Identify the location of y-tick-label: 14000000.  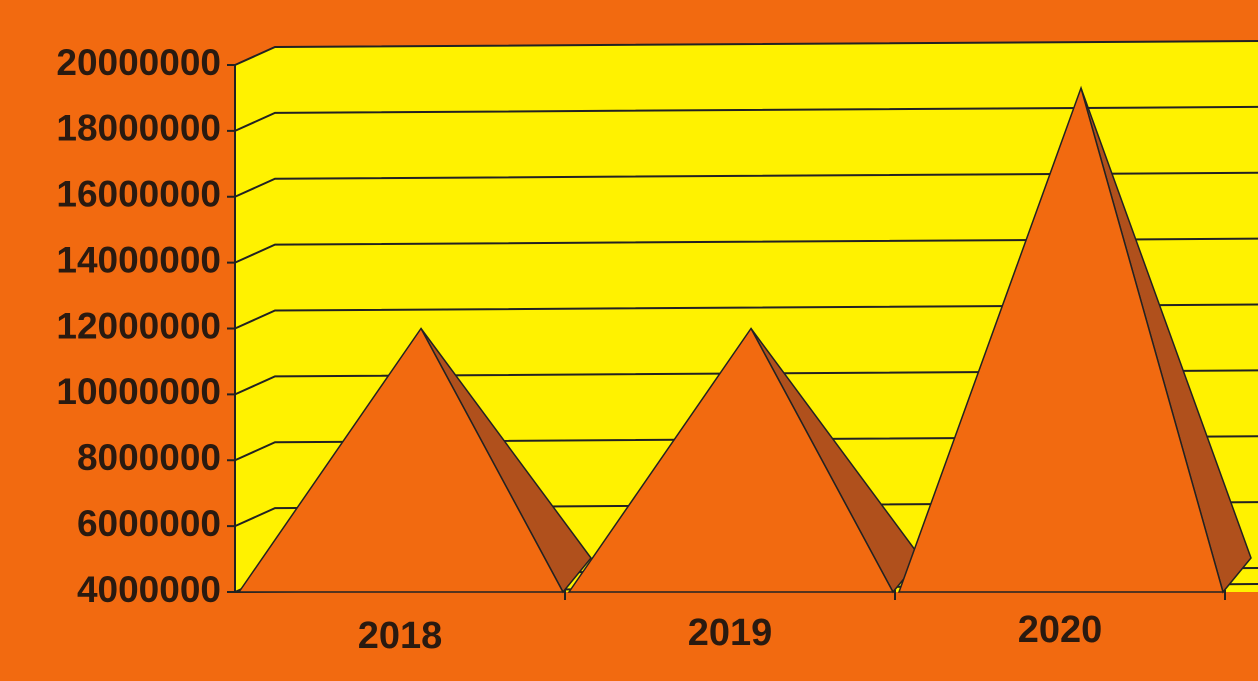
(138, 259).